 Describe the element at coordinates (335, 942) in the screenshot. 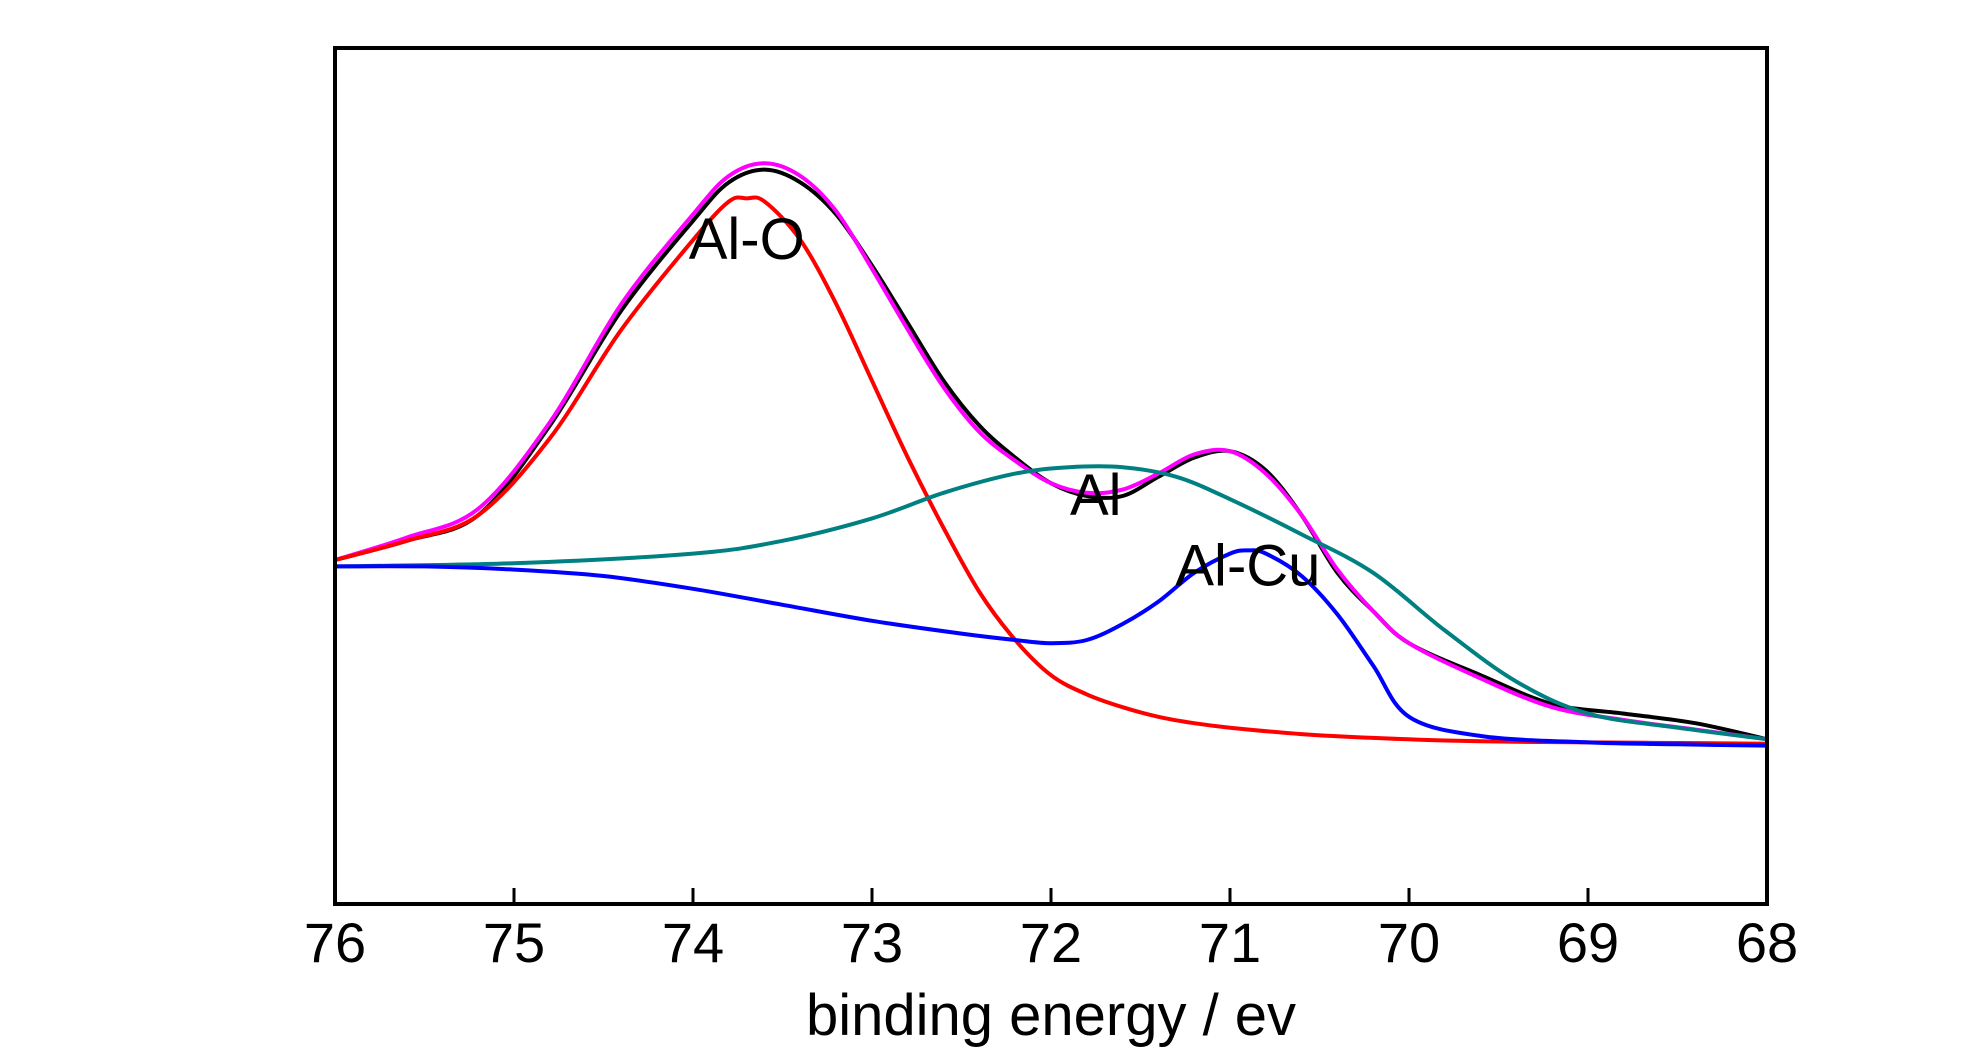

I see `x-tick-label: 76` at that location.